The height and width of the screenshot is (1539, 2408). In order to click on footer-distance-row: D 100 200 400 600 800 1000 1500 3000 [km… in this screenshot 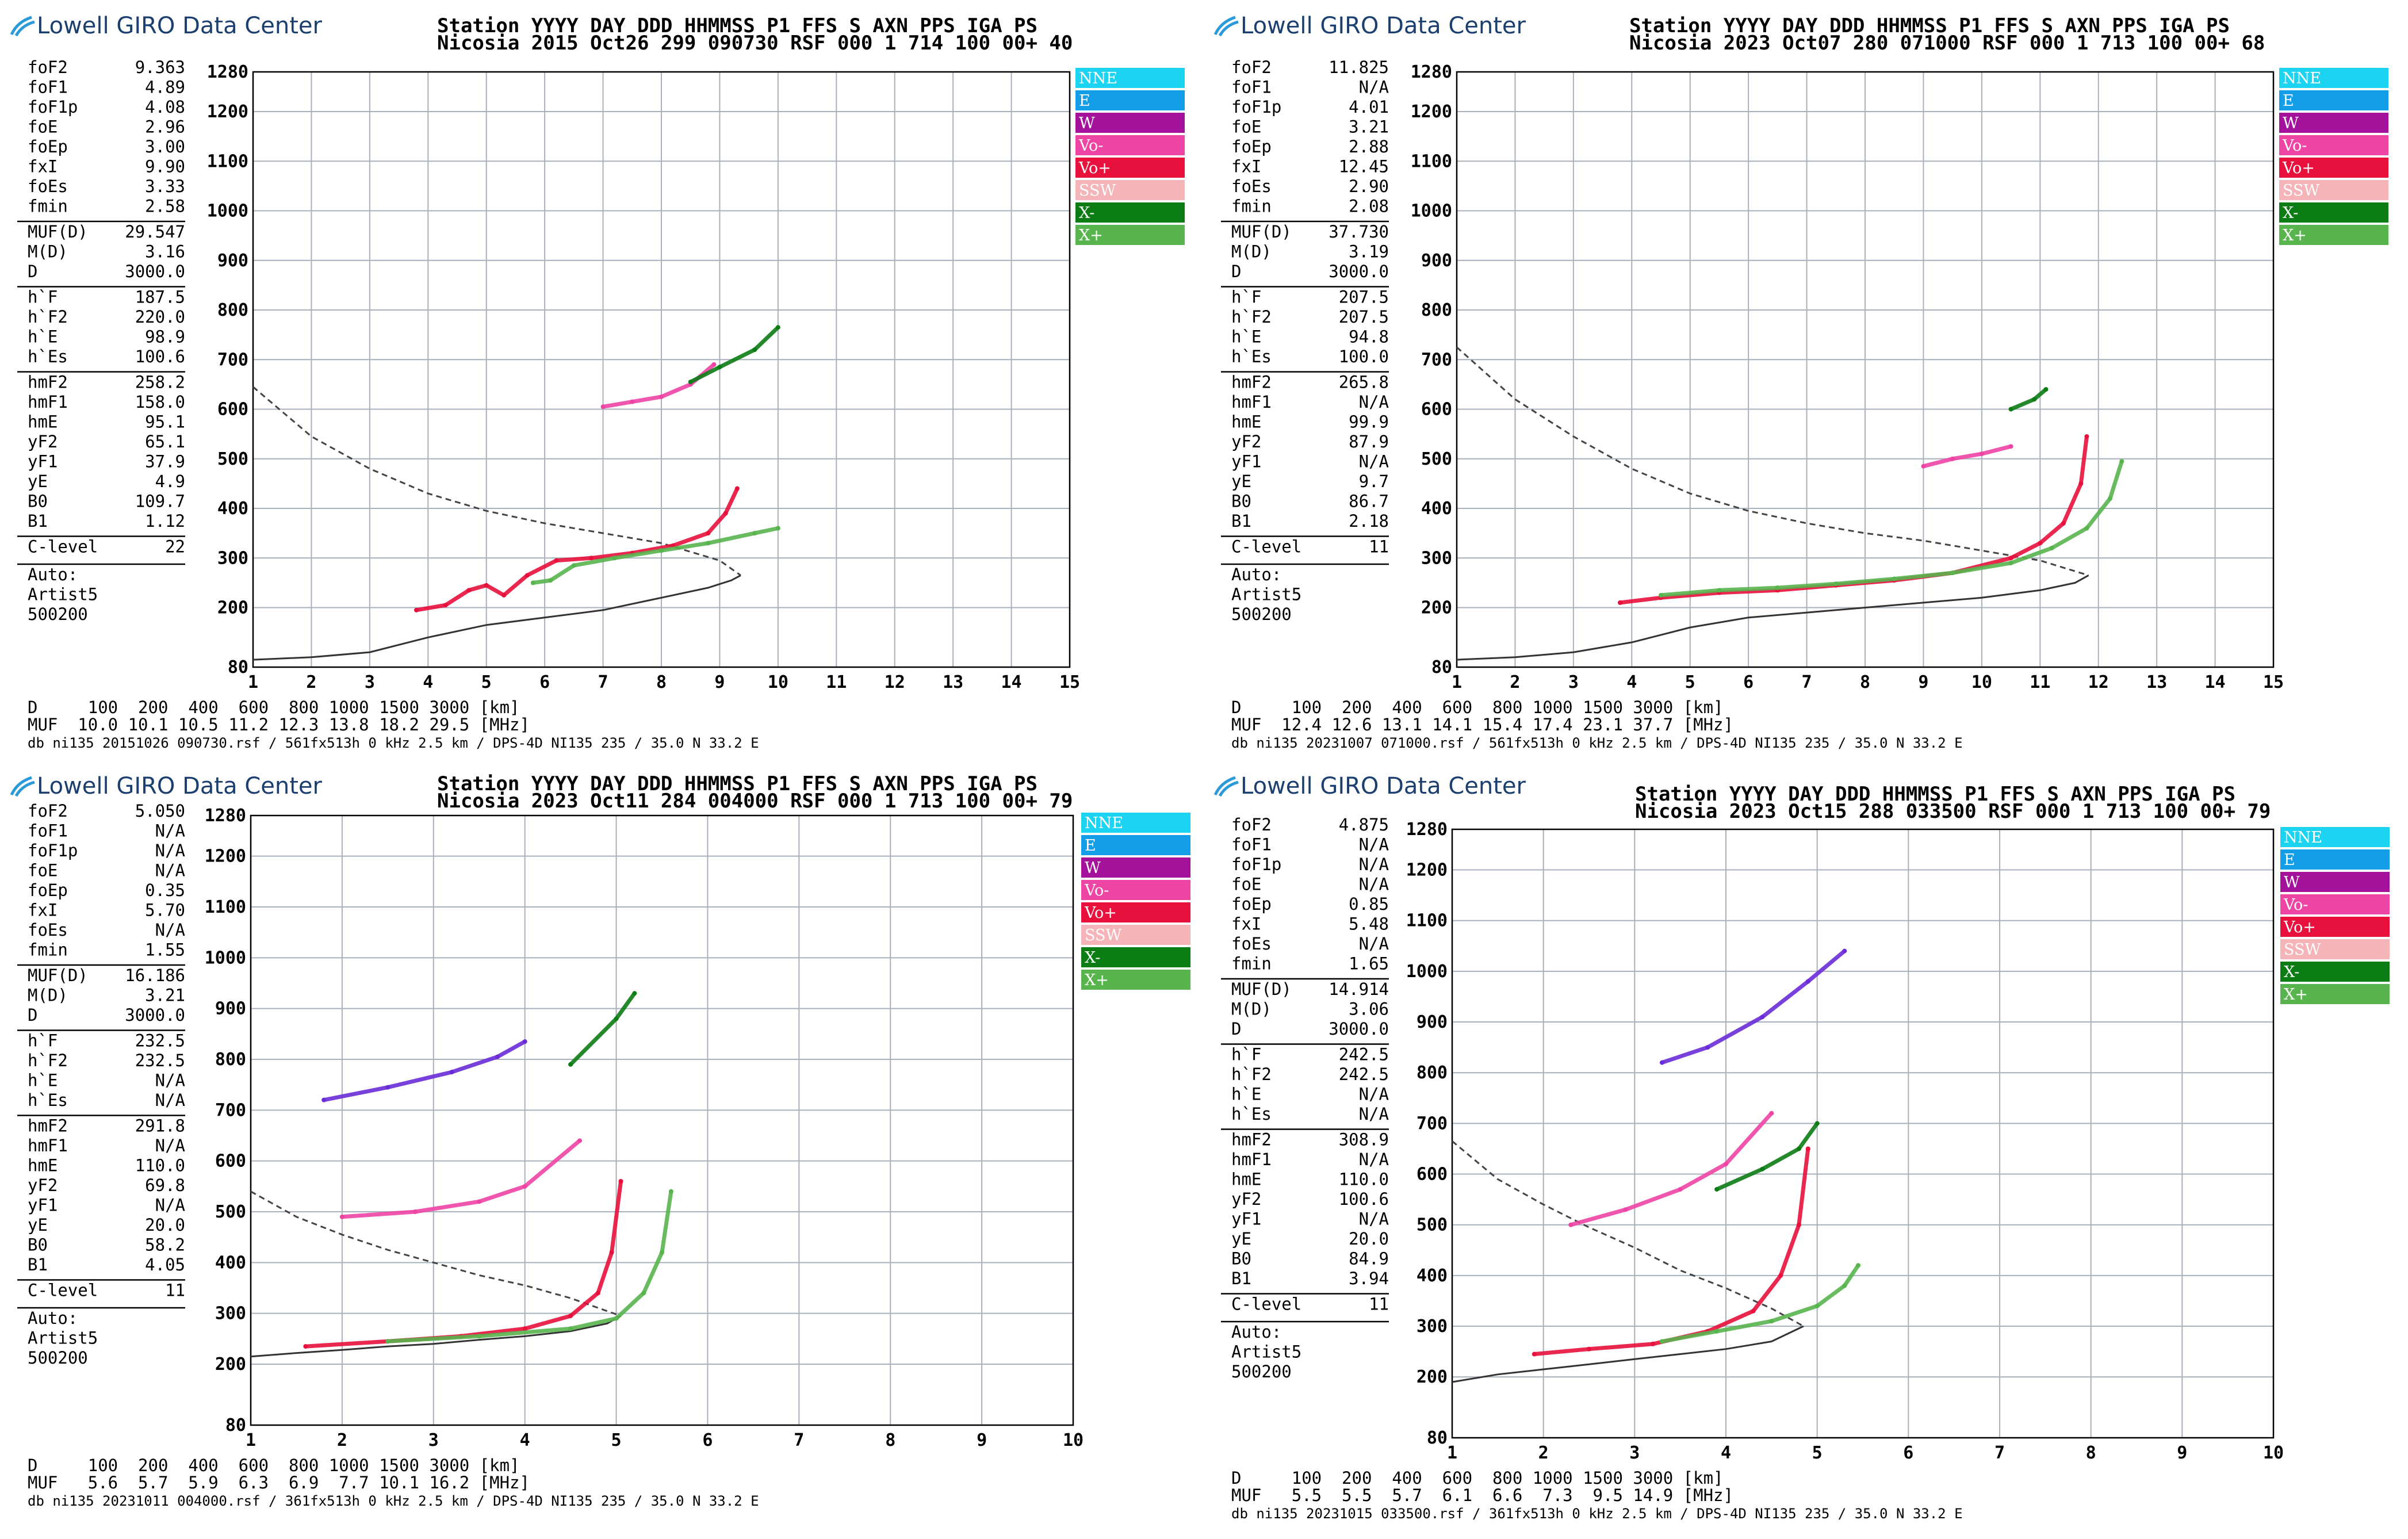, I will do `click(274, 1465)`.